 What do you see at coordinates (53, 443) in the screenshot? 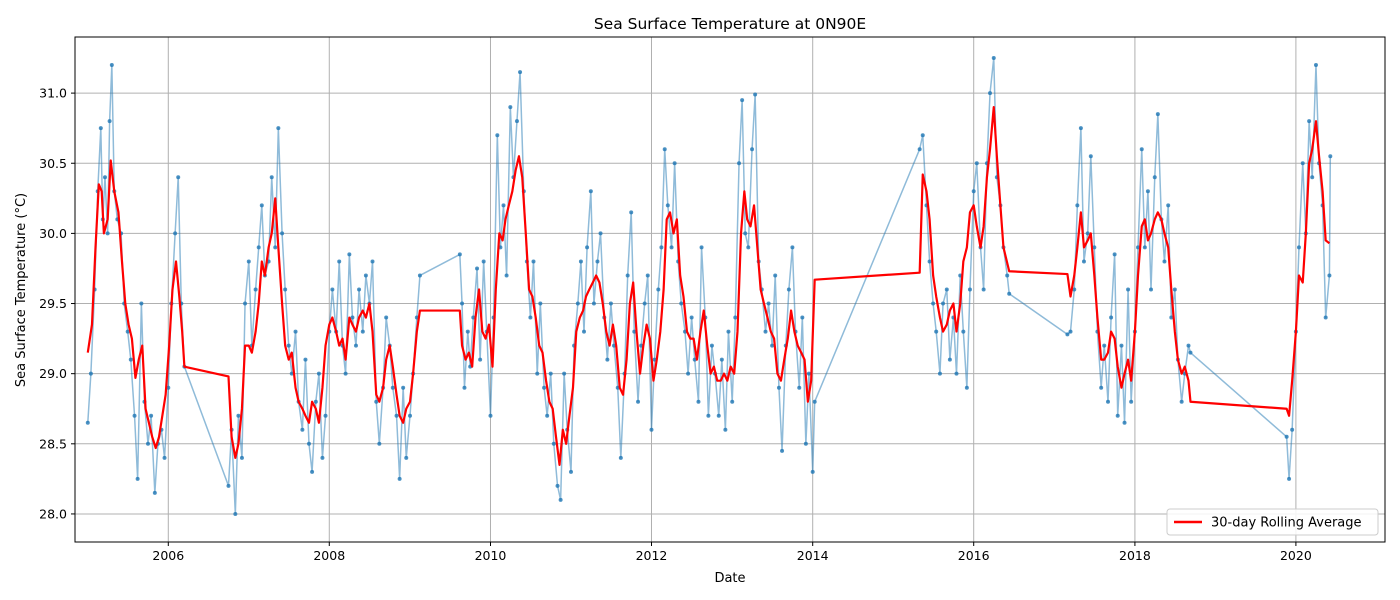
I see `y-tick-label: 28.5` at bounding box center [53, 443].